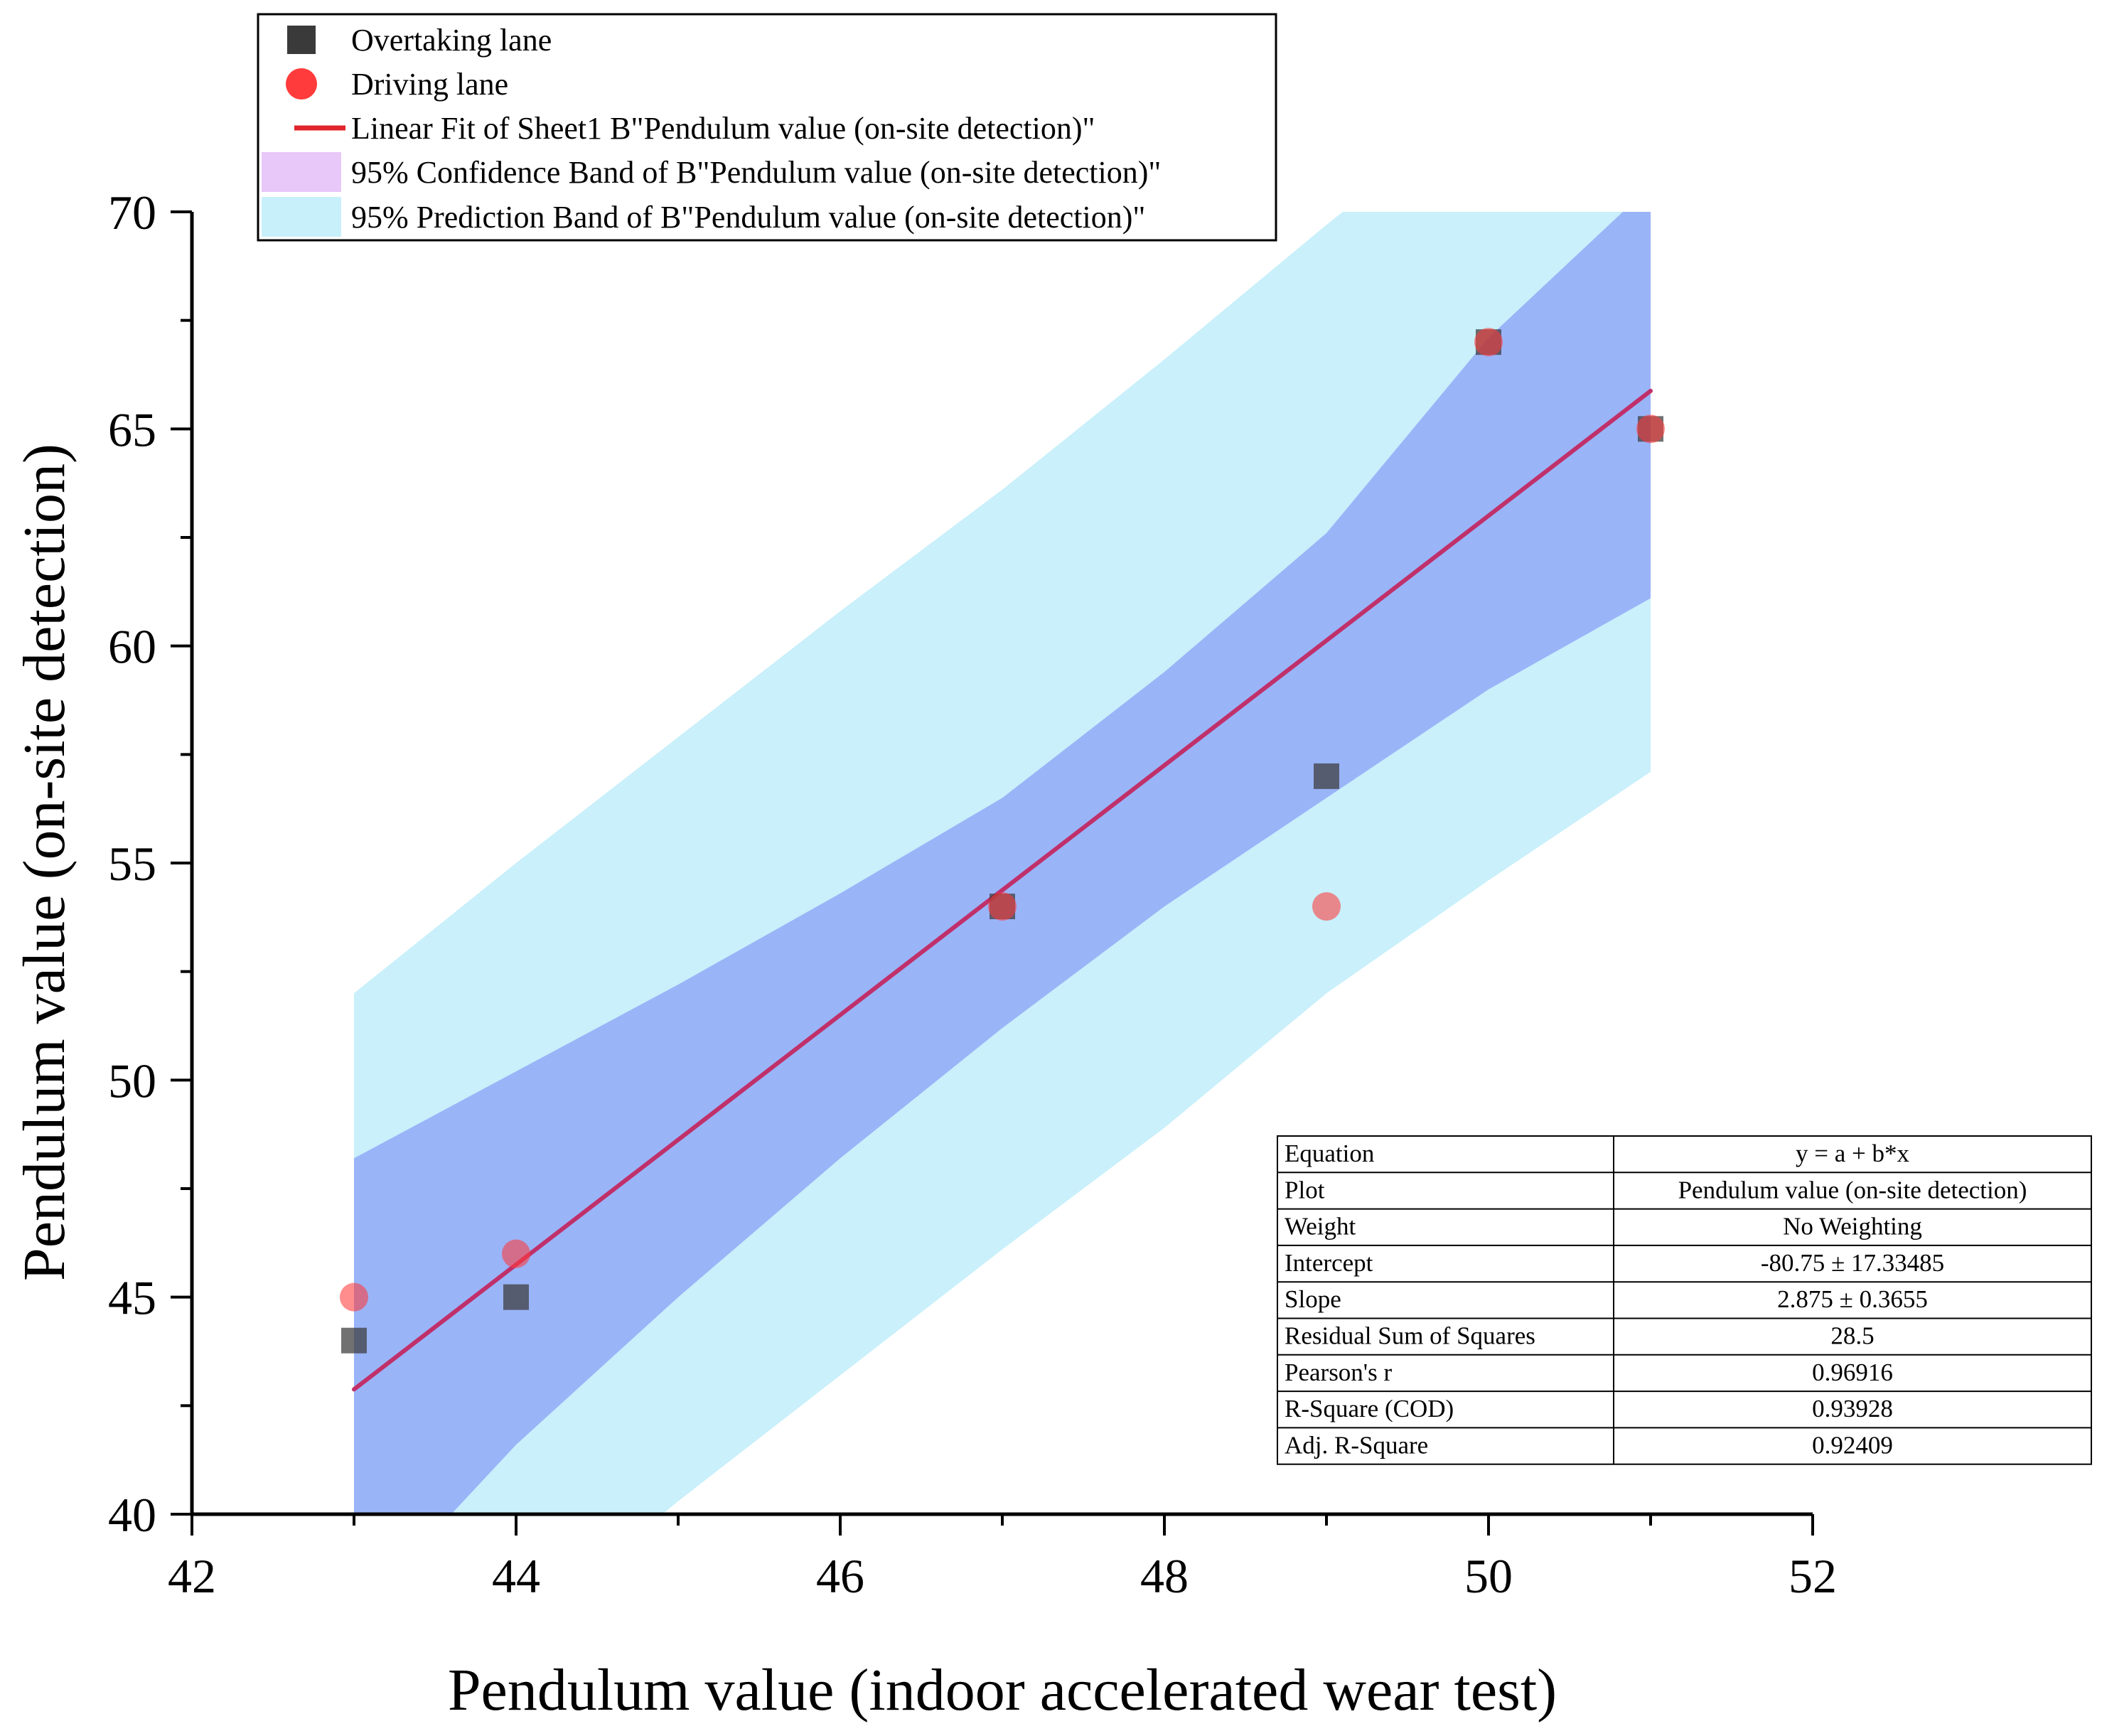  Describe the element at coordinates (1852, 1372) in the screenshot. I see `stats-row-value: 0.96916` at that location.